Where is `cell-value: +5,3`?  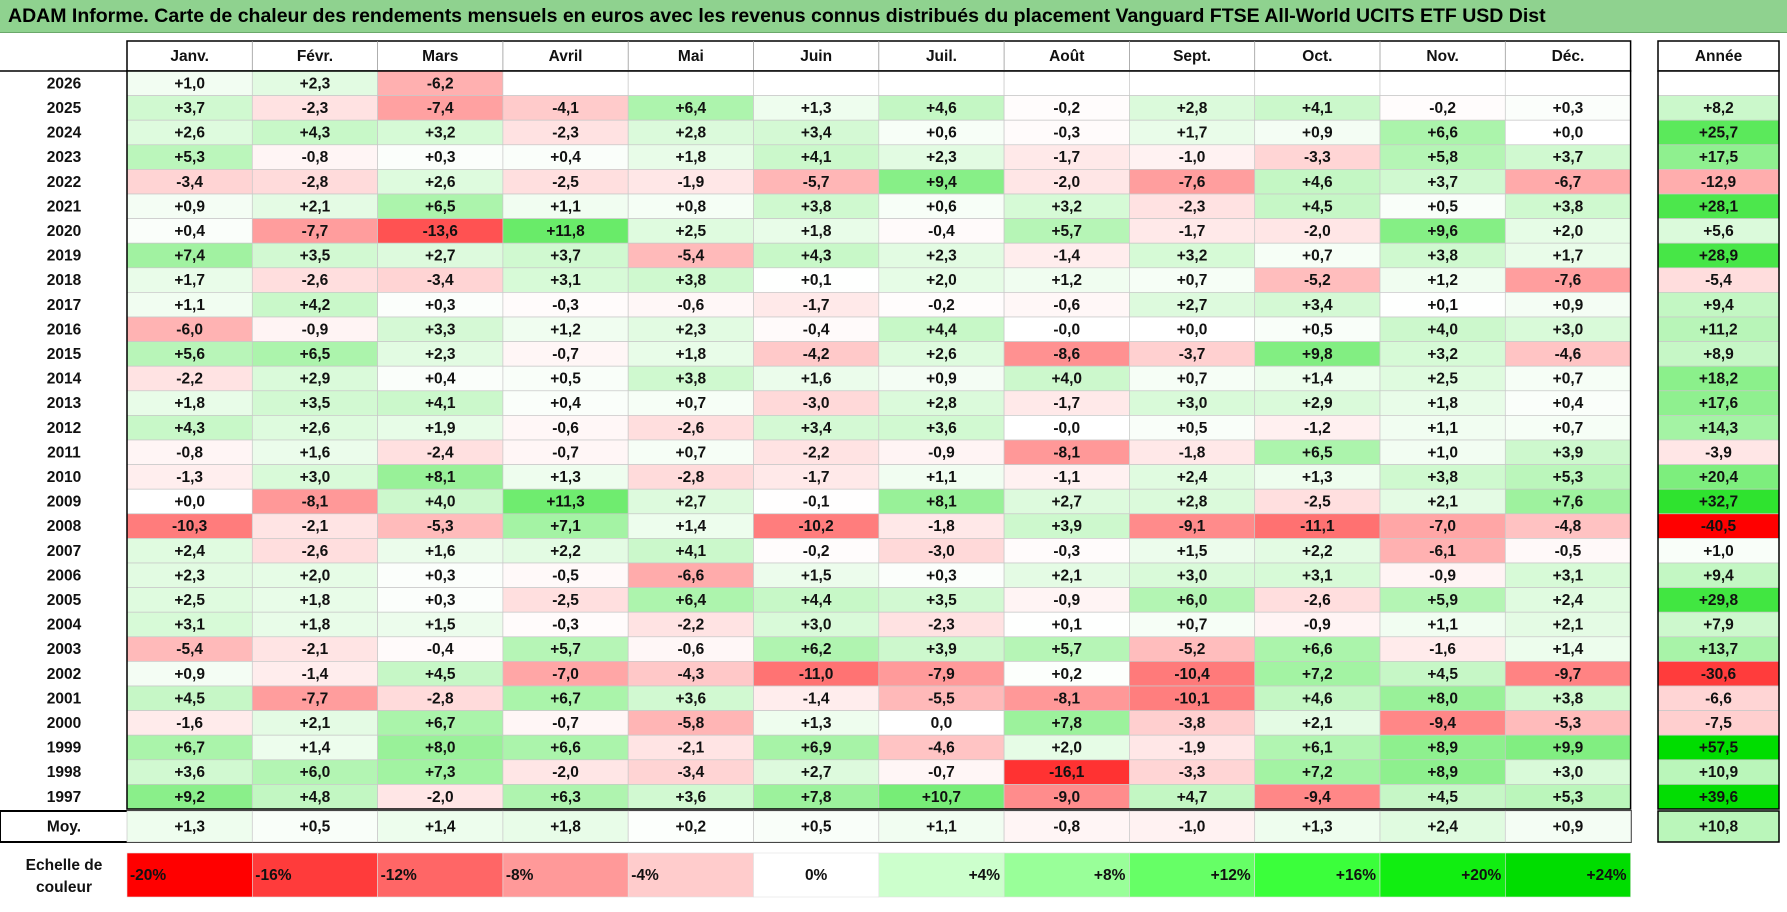 cell-value: +5,3 is located at coordinates (189, 157).